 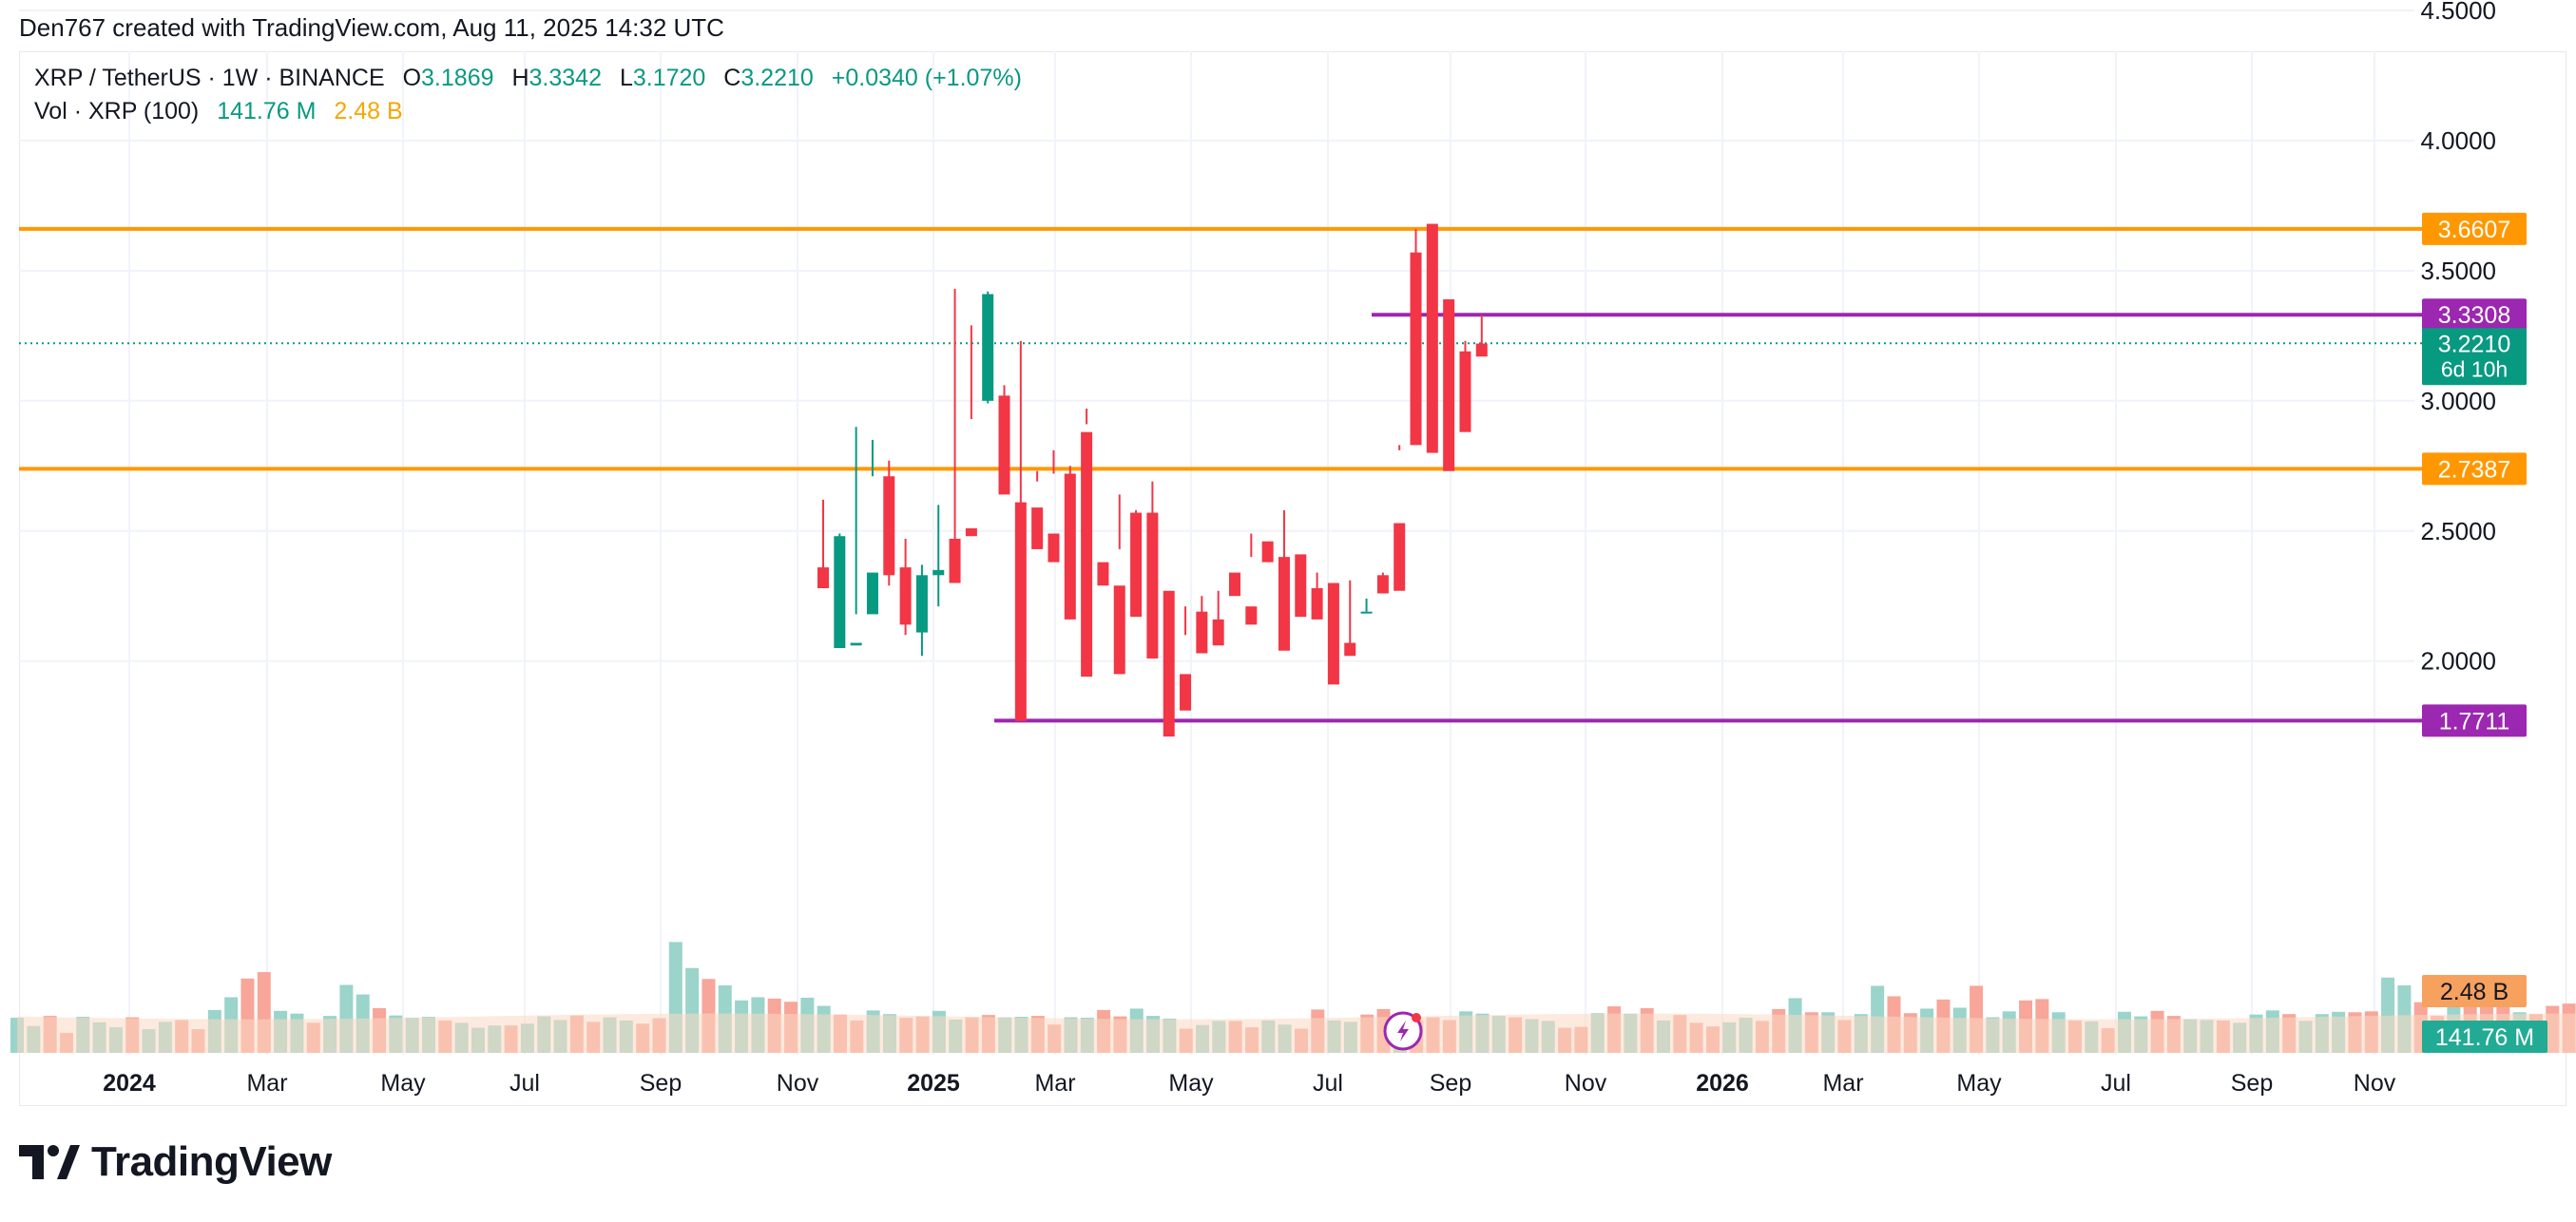 I want to click on legend-open-label: O, so click(x=412, y=78).